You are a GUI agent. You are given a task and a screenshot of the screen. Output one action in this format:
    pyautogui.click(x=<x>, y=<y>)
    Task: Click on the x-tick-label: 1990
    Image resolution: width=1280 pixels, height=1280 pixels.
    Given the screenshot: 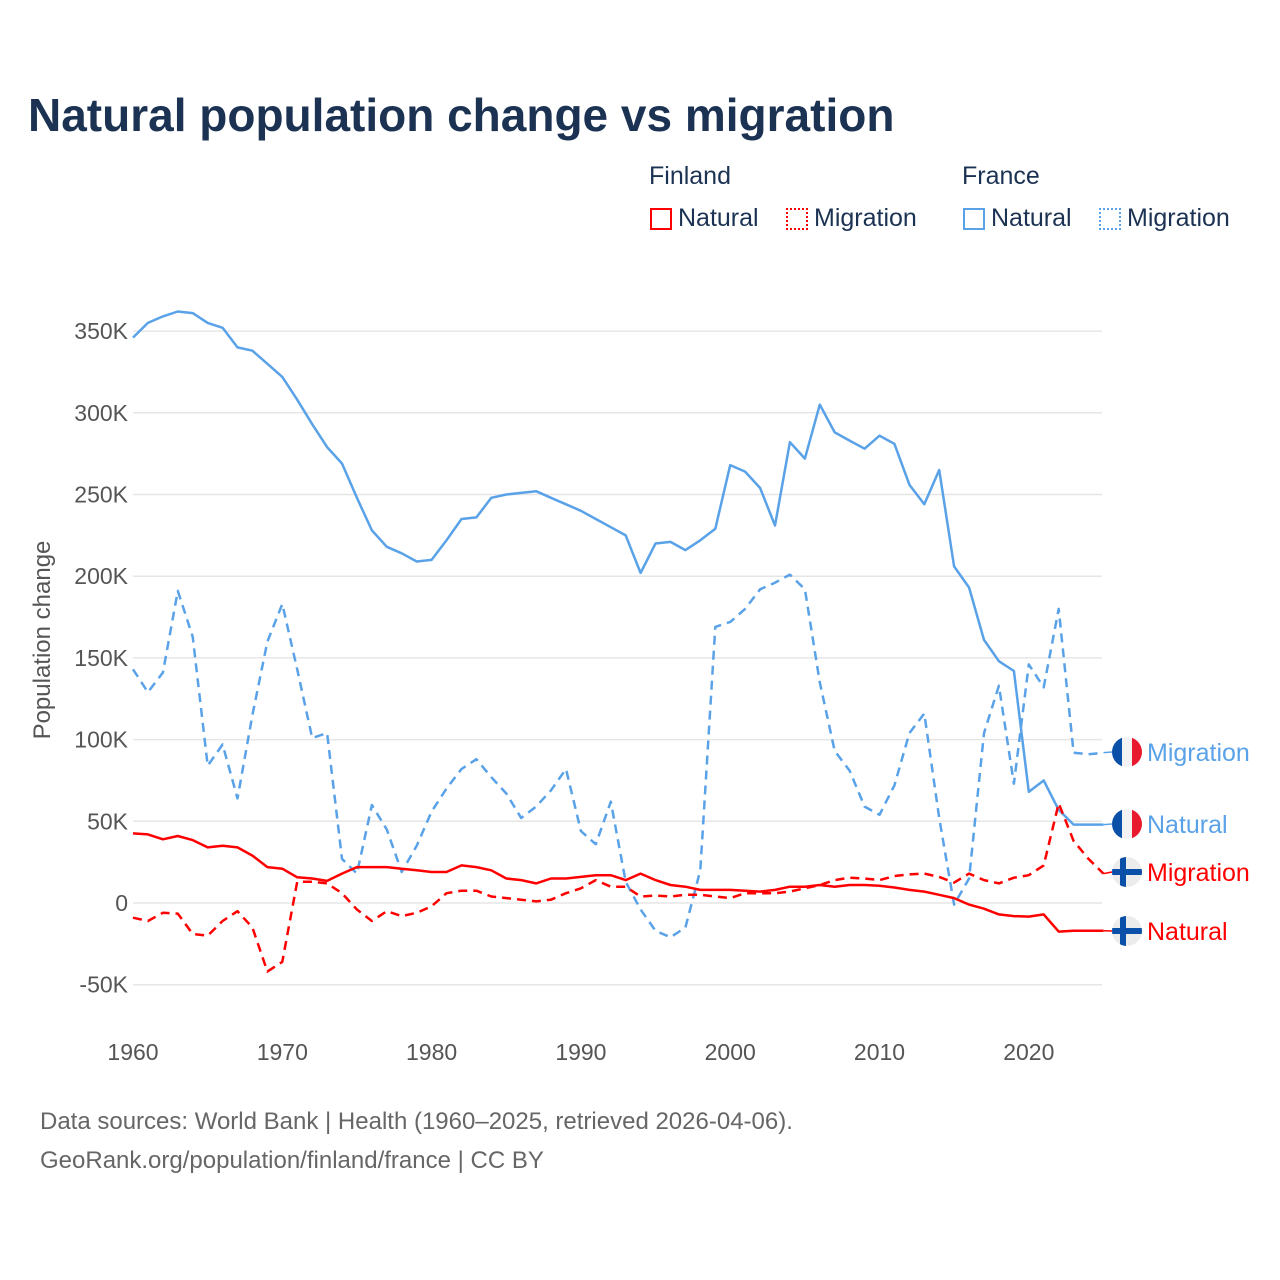 What is the action you would take?
    pyautogui.click(x=580, y=1052)
    